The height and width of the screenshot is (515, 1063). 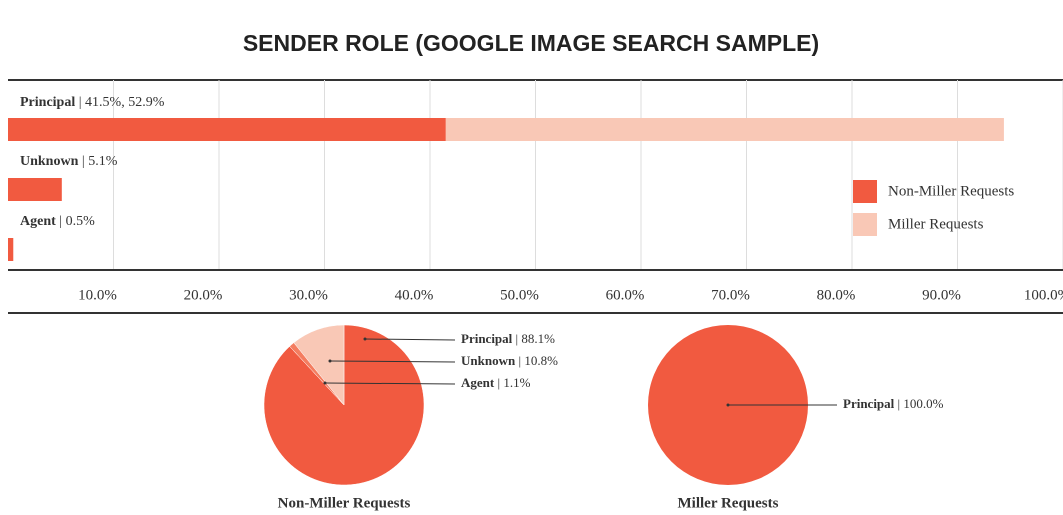 What do you see at coordinates (936, 224) in the screenshot?
I see `legend-label: Miller Requests` at bounding box center [936, 224].